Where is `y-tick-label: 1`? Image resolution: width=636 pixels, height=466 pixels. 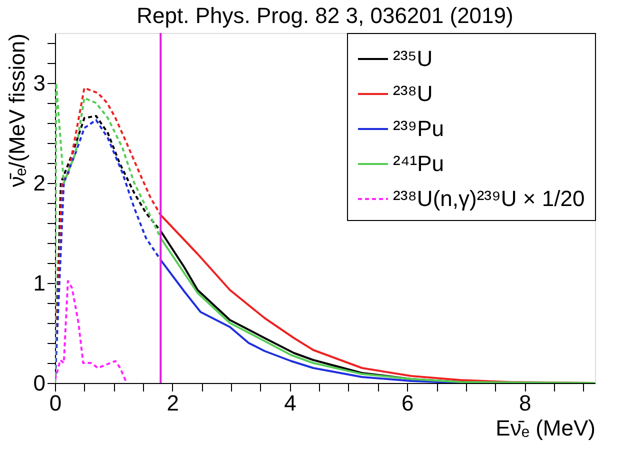
y-tick-label: 1 is located at coordinates (39, 283).